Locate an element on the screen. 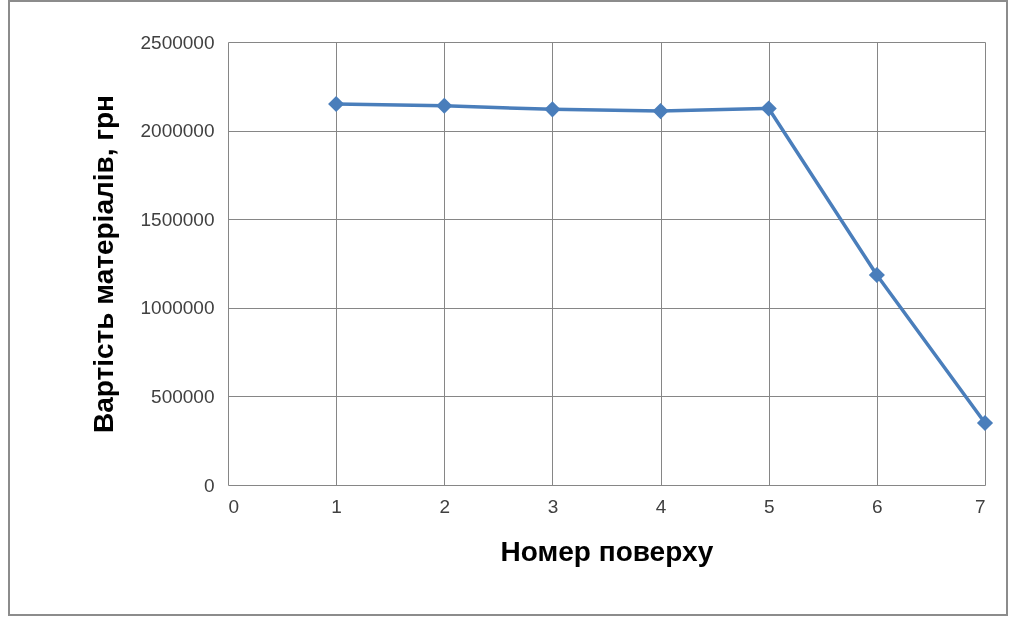  y-tick-label: 0 is located at coordinates (209, 485).